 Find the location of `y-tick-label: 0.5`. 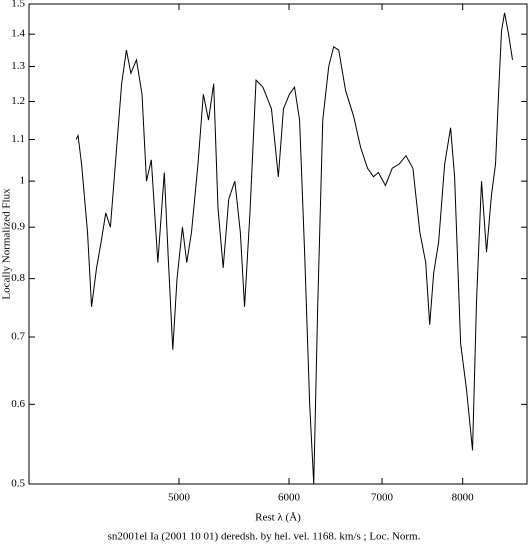

y-tick-label: 0.5 is located at coordinates (18, 484).